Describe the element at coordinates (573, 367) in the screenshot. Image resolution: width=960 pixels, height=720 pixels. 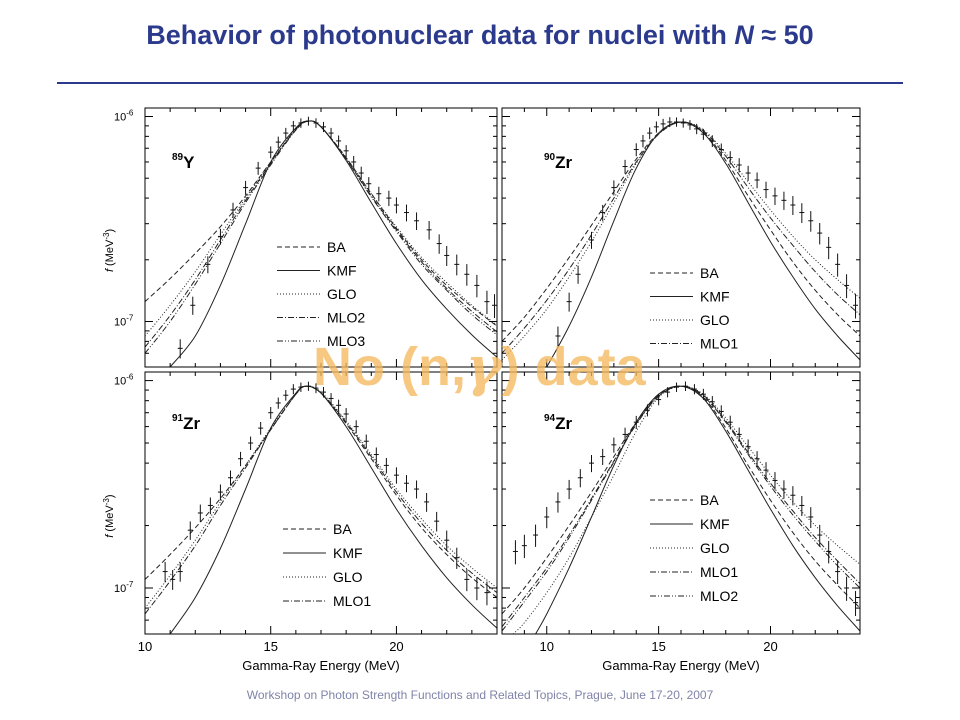
I see `overlay-suffix: ) data` at that location.